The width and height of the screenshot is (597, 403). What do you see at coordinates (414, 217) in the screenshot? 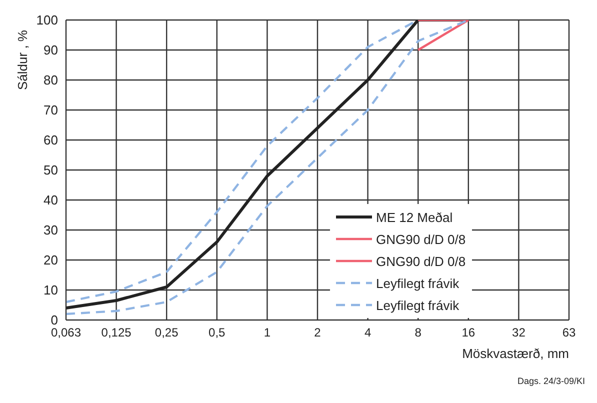
I see `legend-label: ME 12 Meðal` at bounding box center [414, 217].